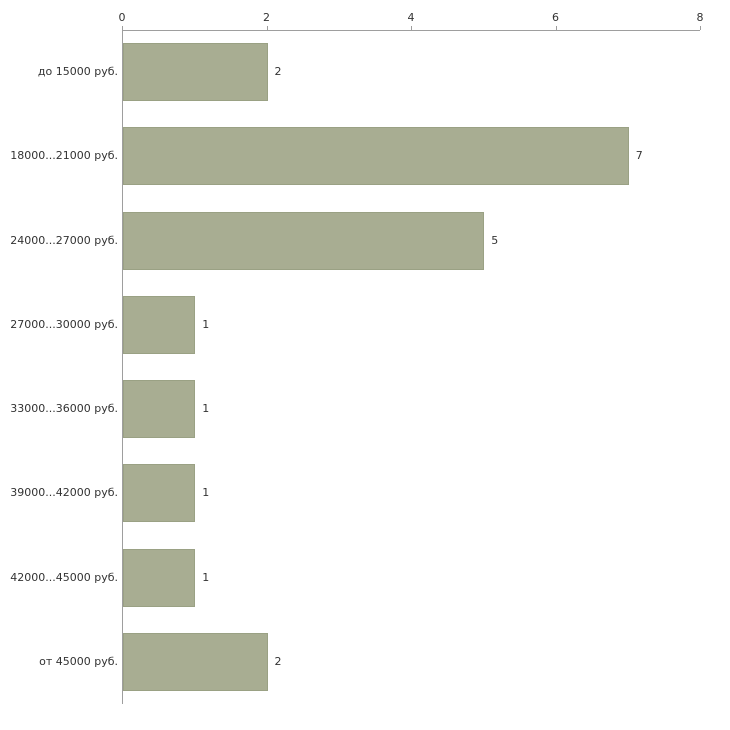 This screenshot has width=730, height=730. Describe the element at coordinates (555, 17) in the screenshot. I see `x-tick-label: 6` at that location.